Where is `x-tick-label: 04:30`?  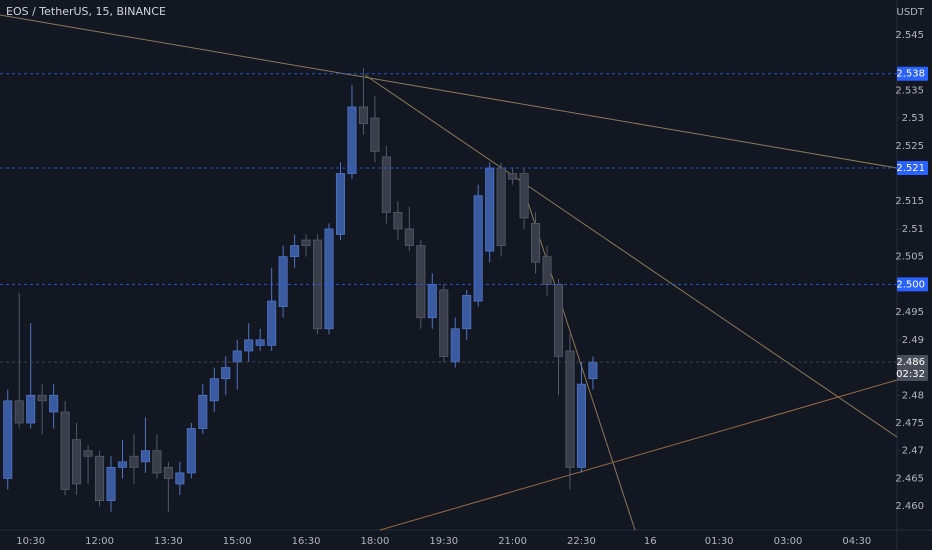 x-tick-label: 04:30 is located at coordinates (856, 541).